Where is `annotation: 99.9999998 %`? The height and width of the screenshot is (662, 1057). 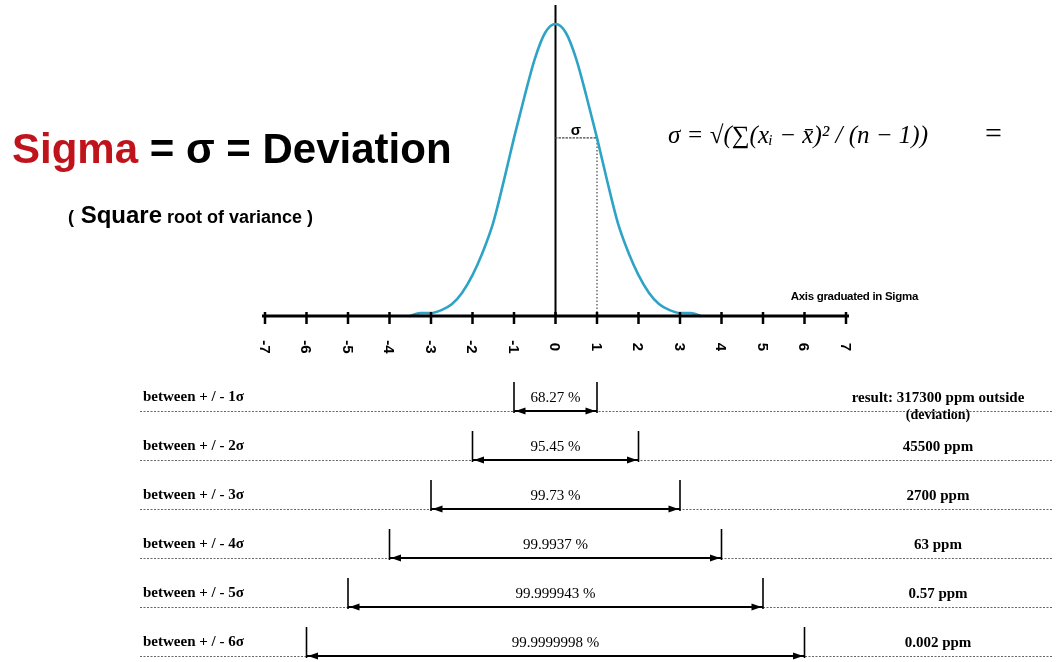 annotation: 99.9999998 % is located at coordinates (555, 642).